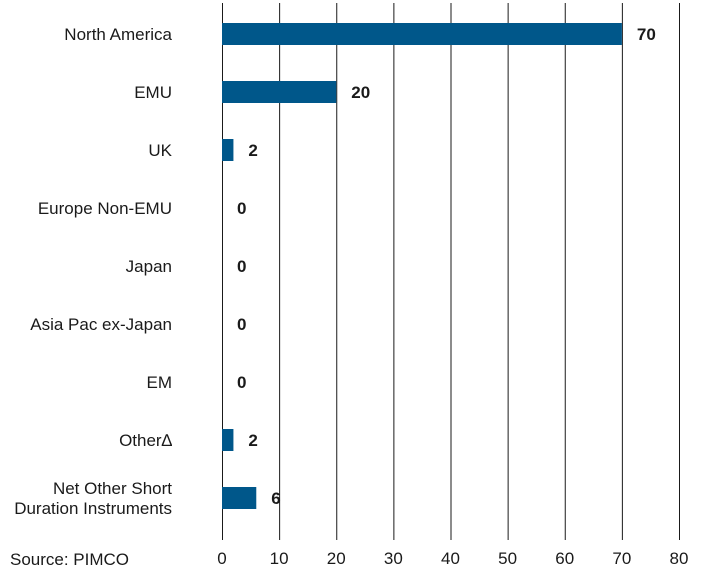 This screenshot has height=580, width=703. I want to click on category-label: UK, so click(160, 150).